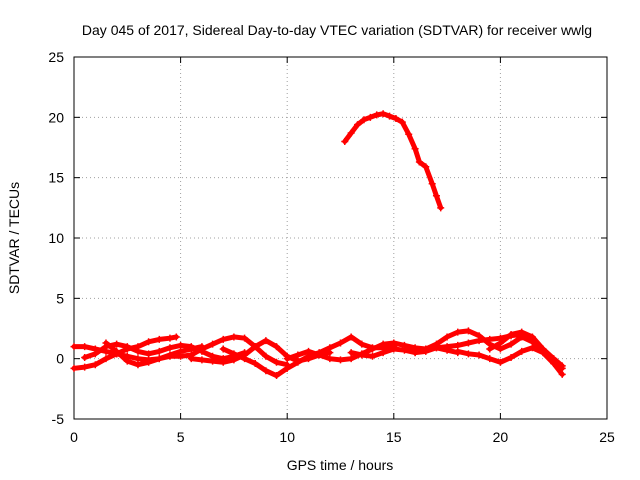 This screenshot has height=480, width=640. What do you see at coordinates (394, 437) in the screenshot?
I see `x-tick-label: 15` at bounding box center [394, 437].